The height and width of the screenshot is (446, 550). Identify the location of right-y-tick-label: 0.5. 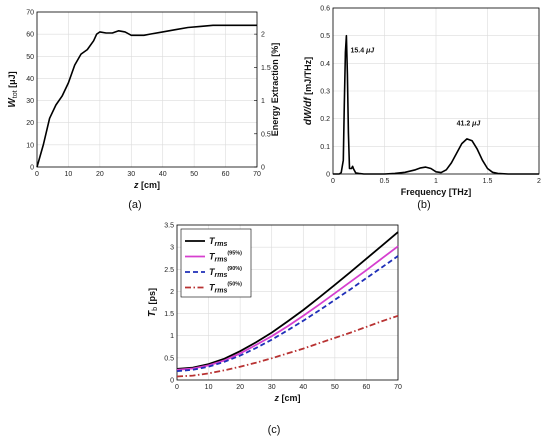
(266, 134).